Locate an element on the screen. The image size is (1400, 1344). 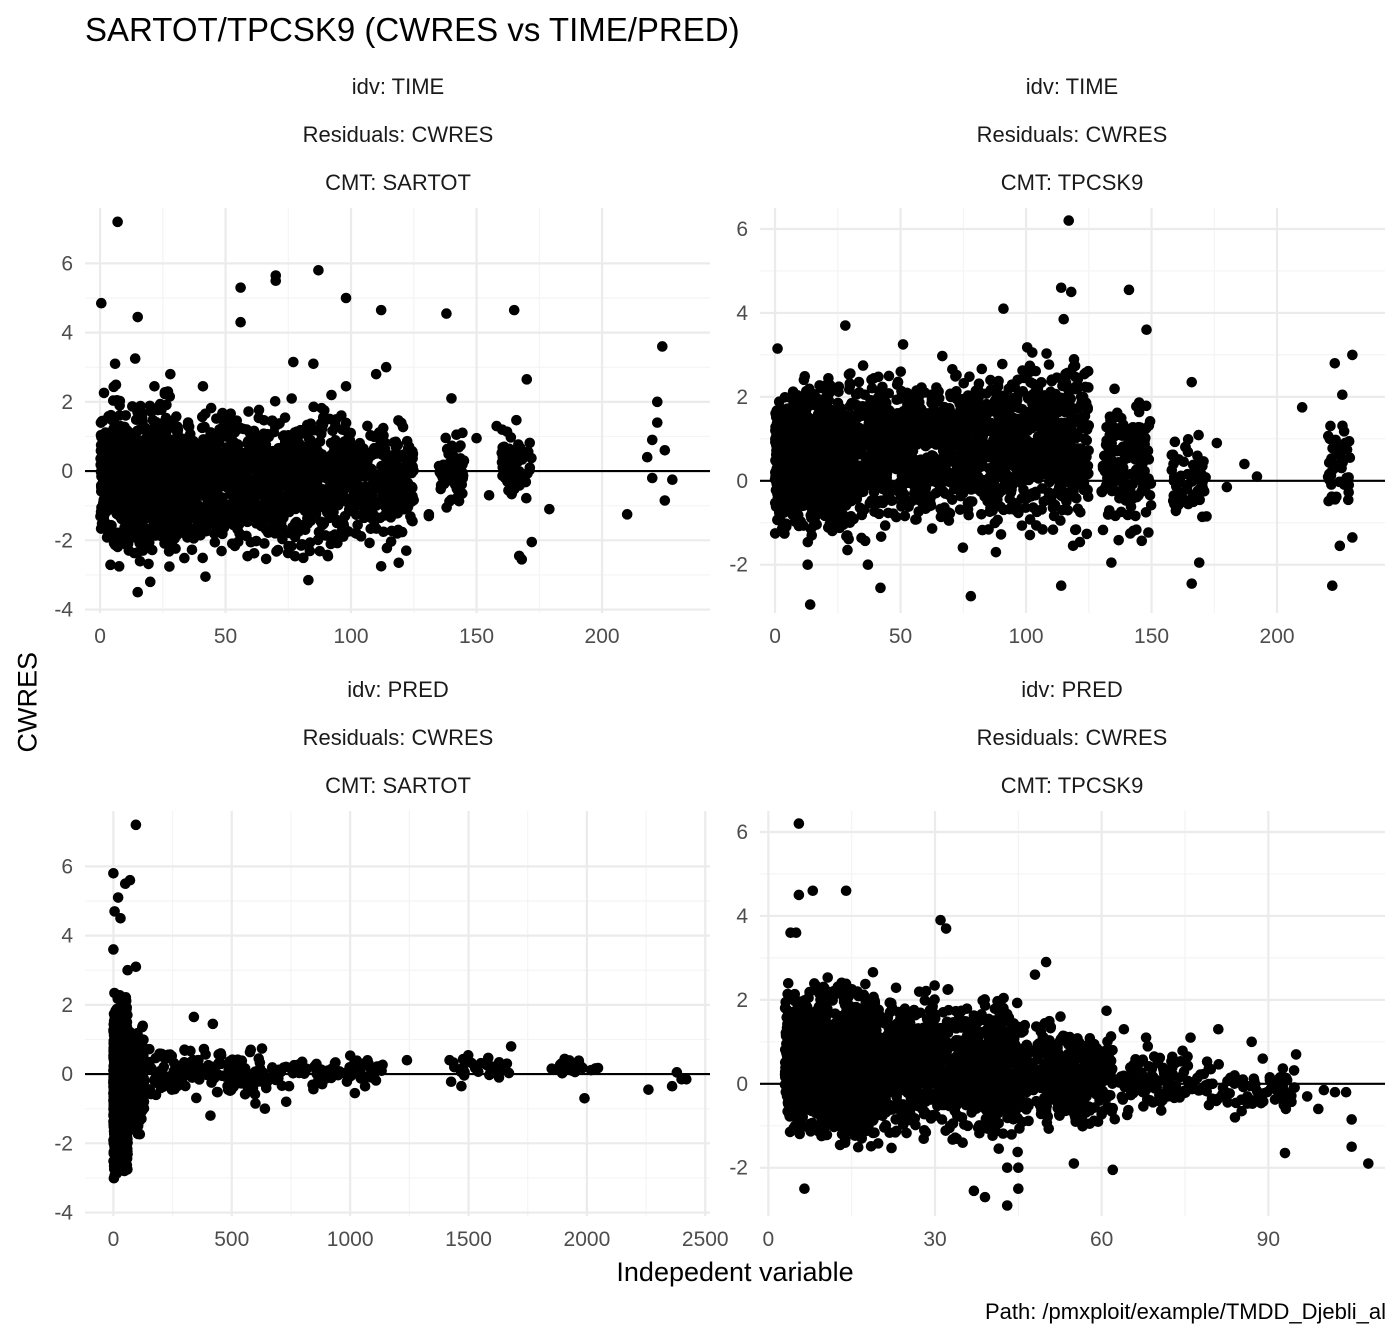
points-layer is located at coordinates (386, 407).